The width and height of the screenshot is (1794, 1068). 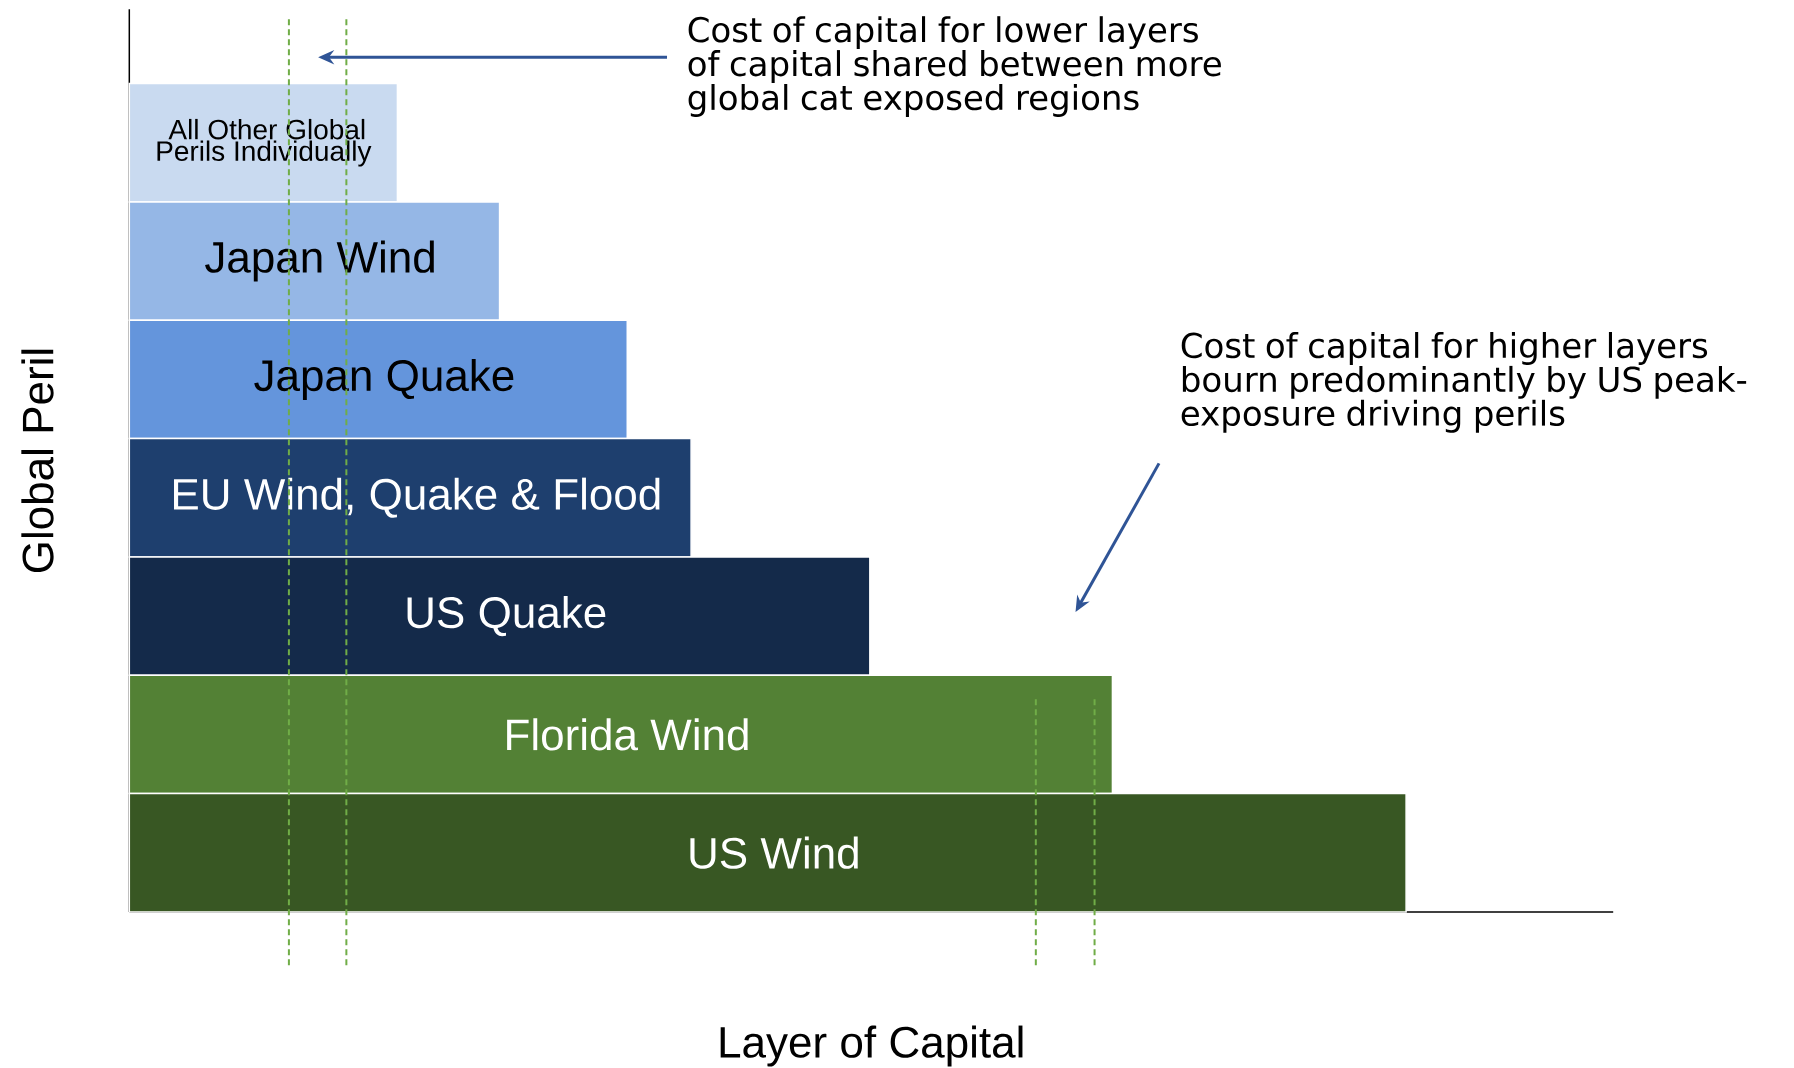 What do you see at coordinates (627, 734) in the screenshot?
I see `y-tick-label: Florida Wind` at bounding box center [627, 734].